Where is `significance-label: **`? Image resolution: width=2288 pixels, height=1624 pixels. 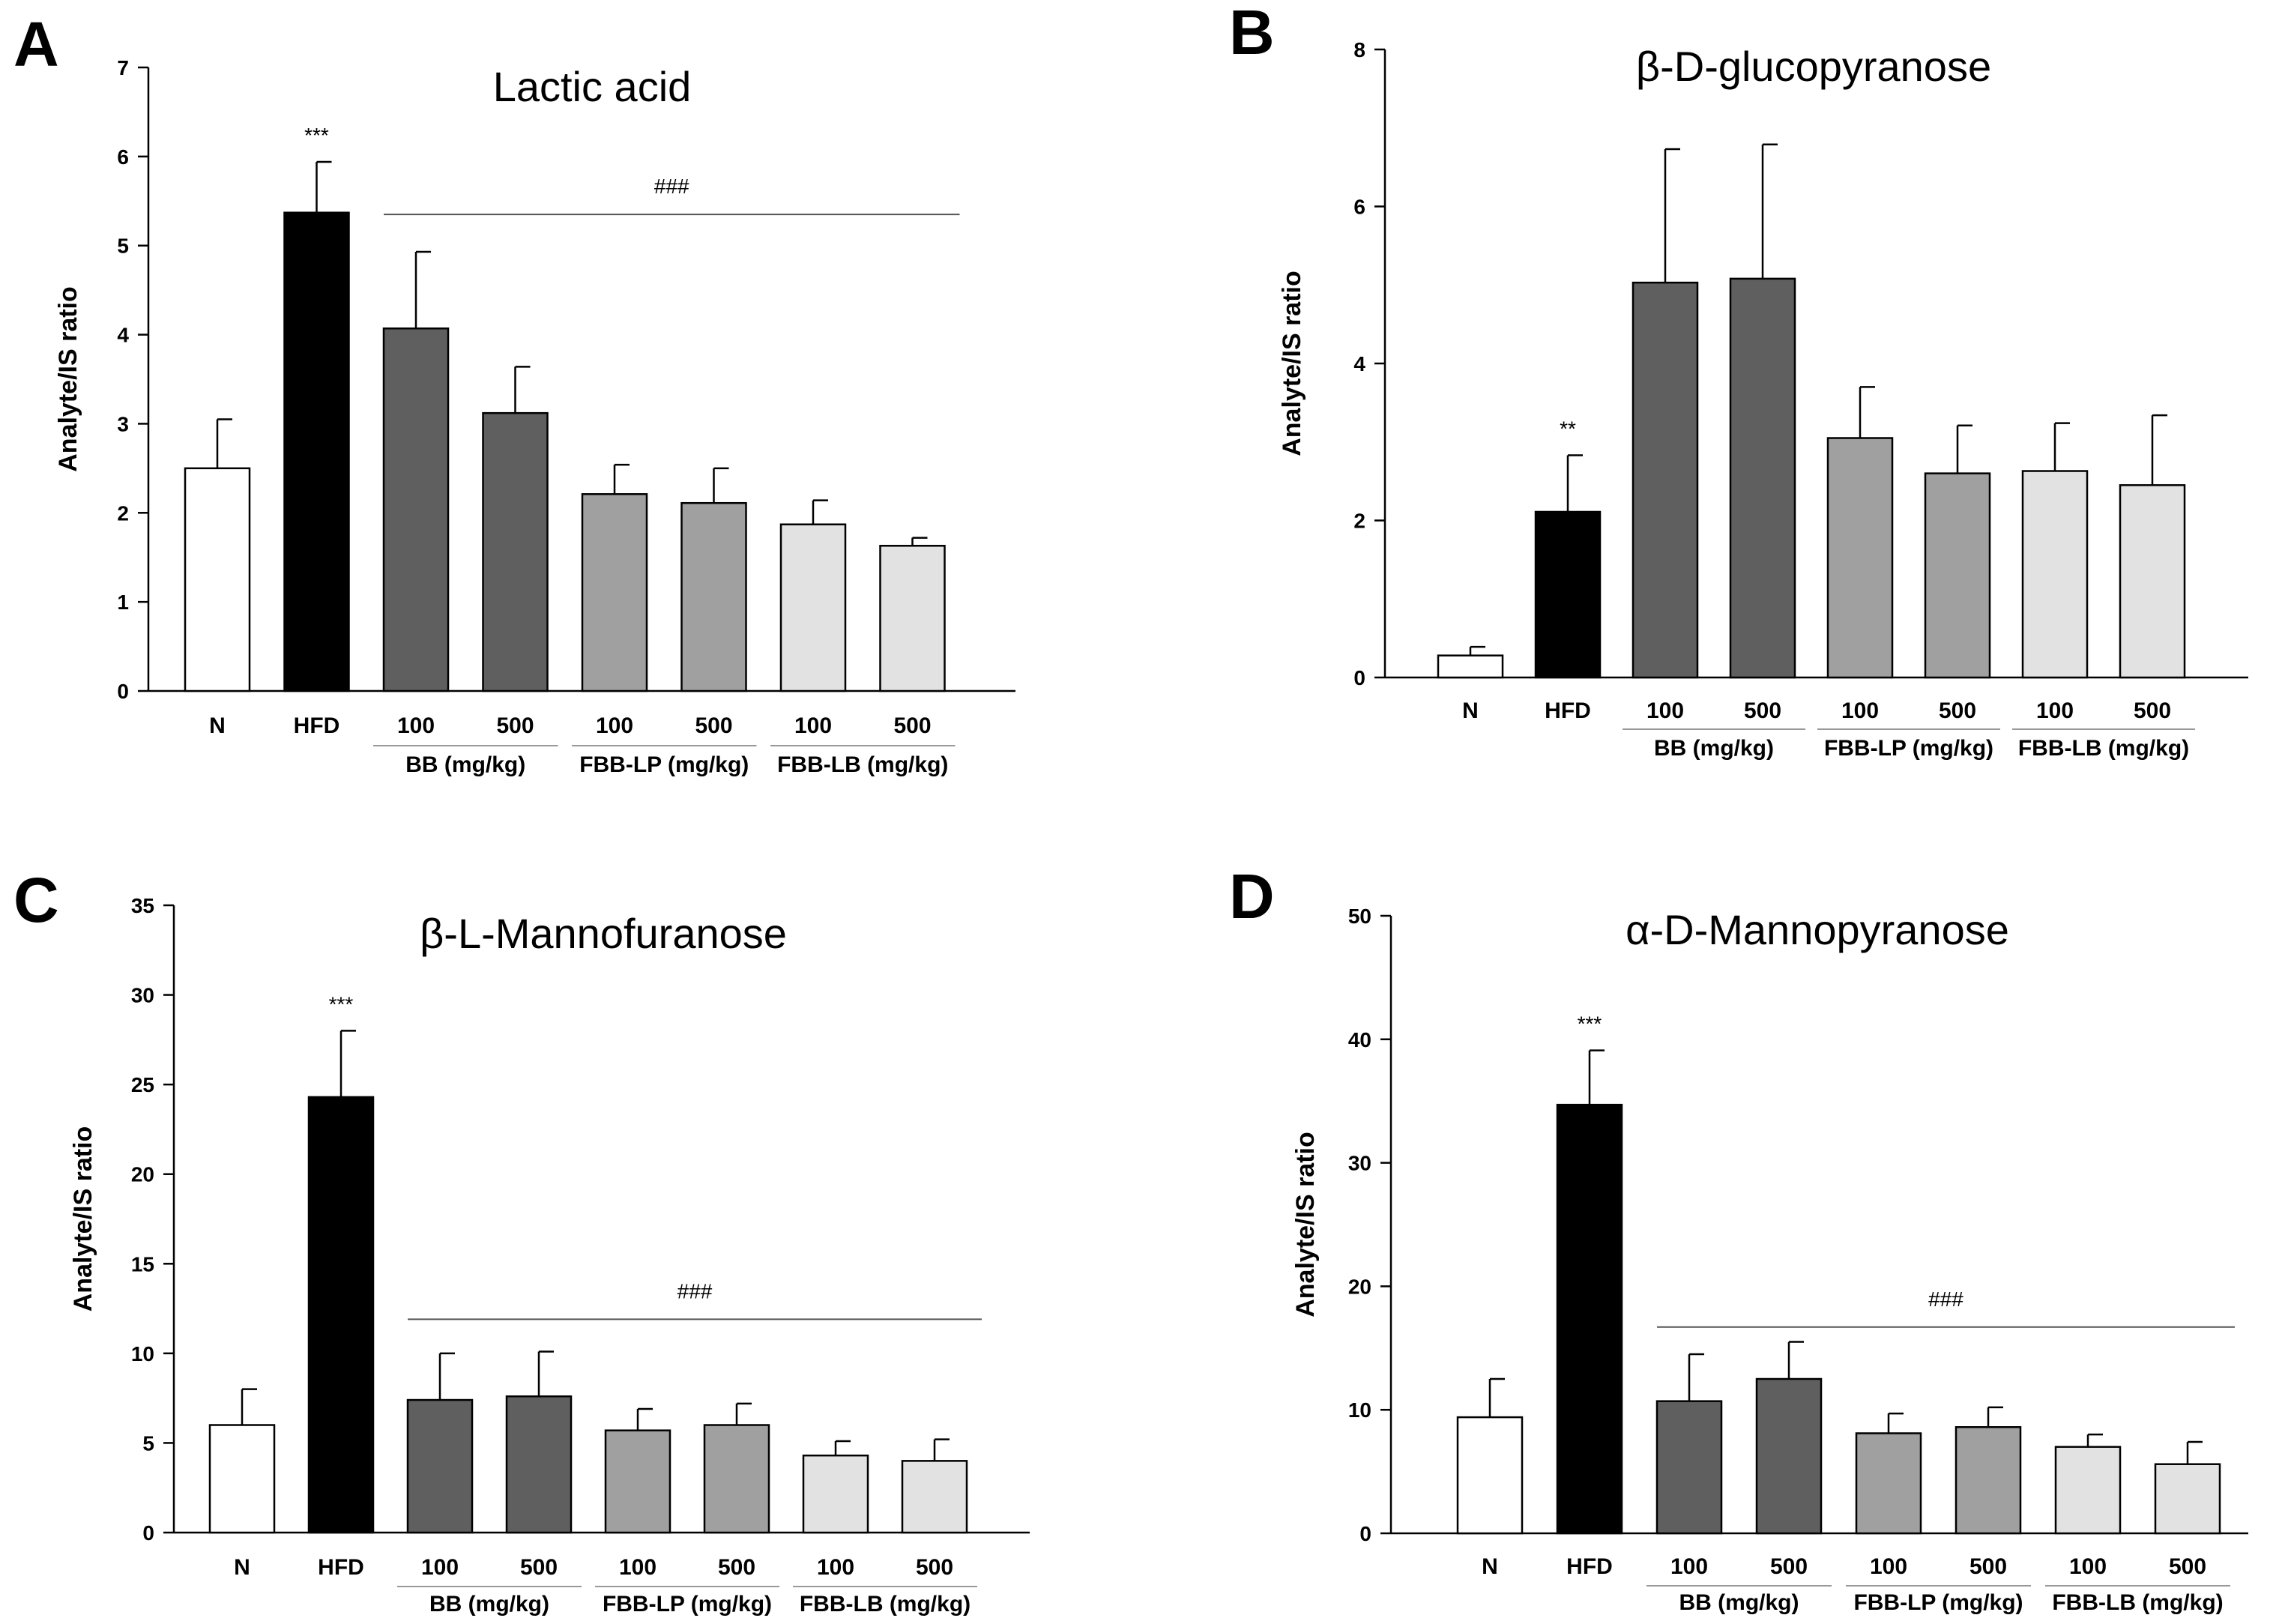 significance-label: ** is located at coordinates (1568, 429).